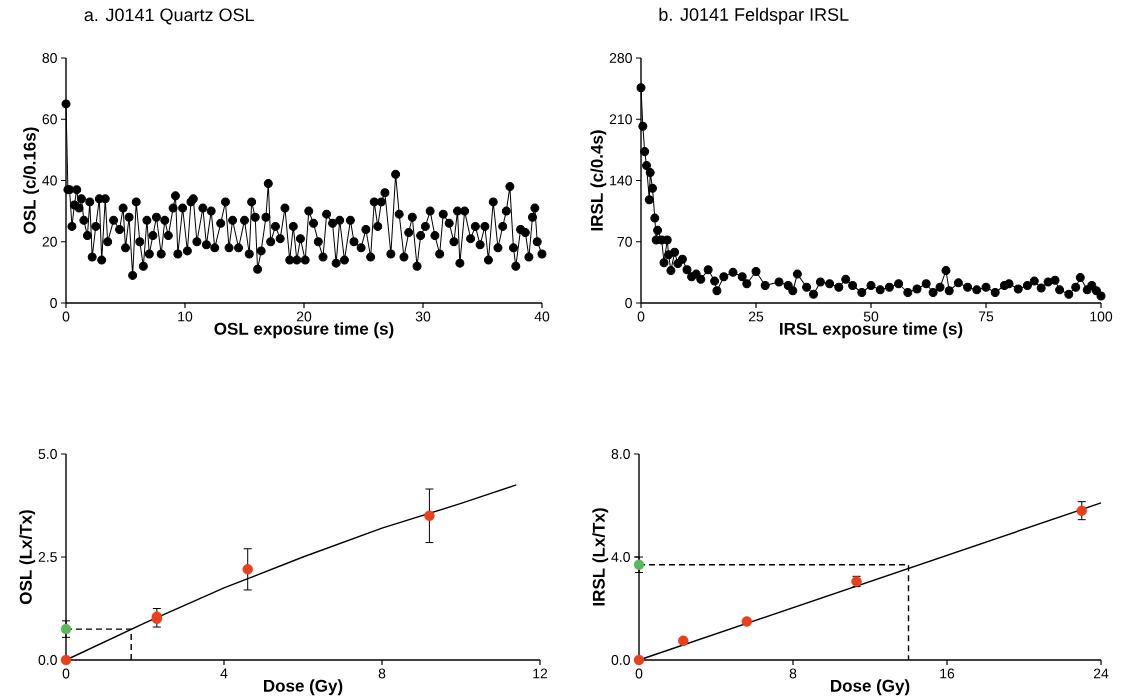 The width and height of the screenshot is (1129, 696). Describe the element at coordinates (224, 673) in the screenshot. I see `x-tick-label: 4` at that location.